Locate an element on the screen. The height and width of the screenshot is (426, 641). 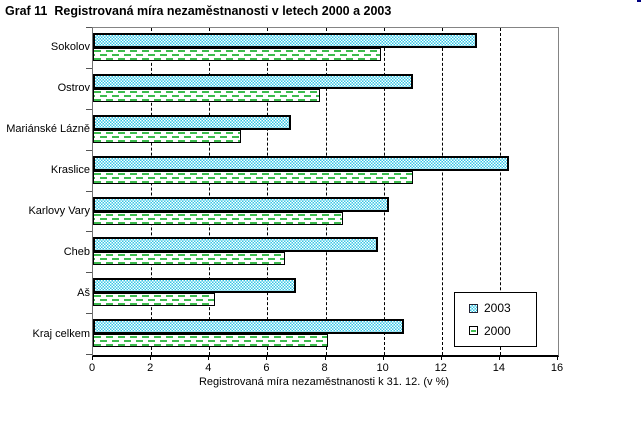
category-label-1: Ostrov is located at coordinates (73, 88).